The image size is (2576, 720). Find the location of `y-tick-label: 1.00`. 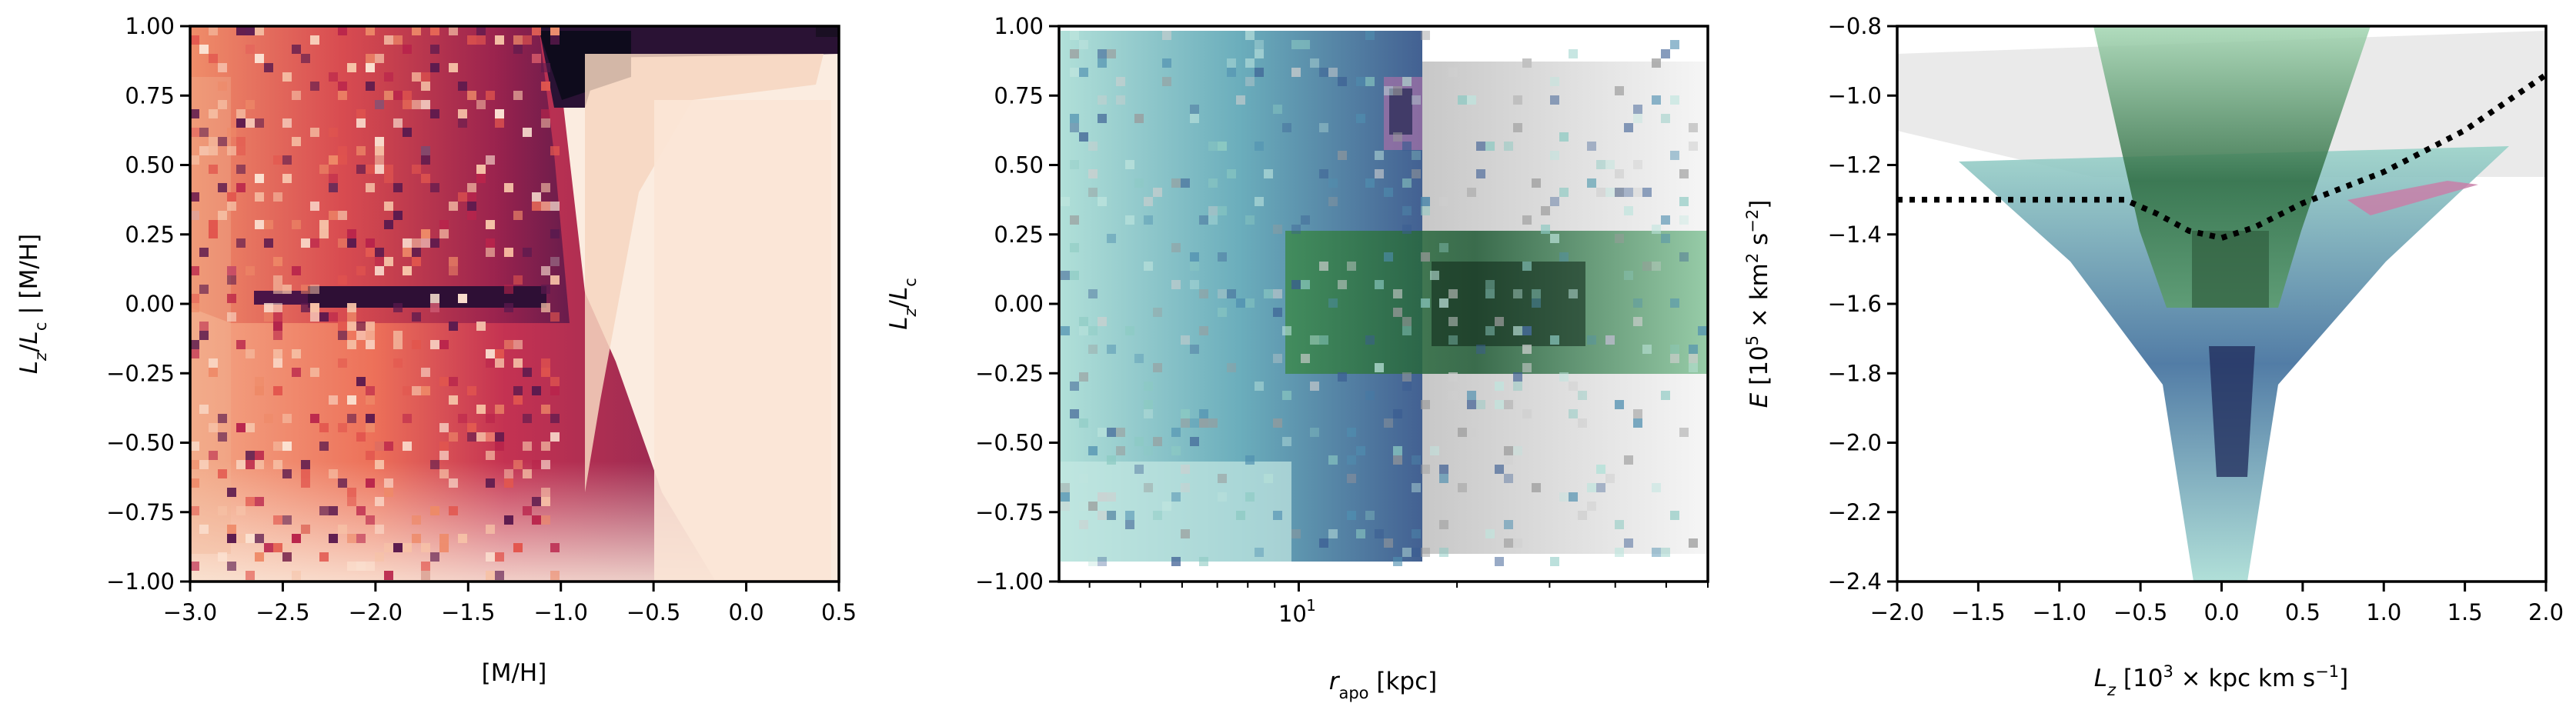

y-tick-label: 1.00 is located at coordinates (150, 26).